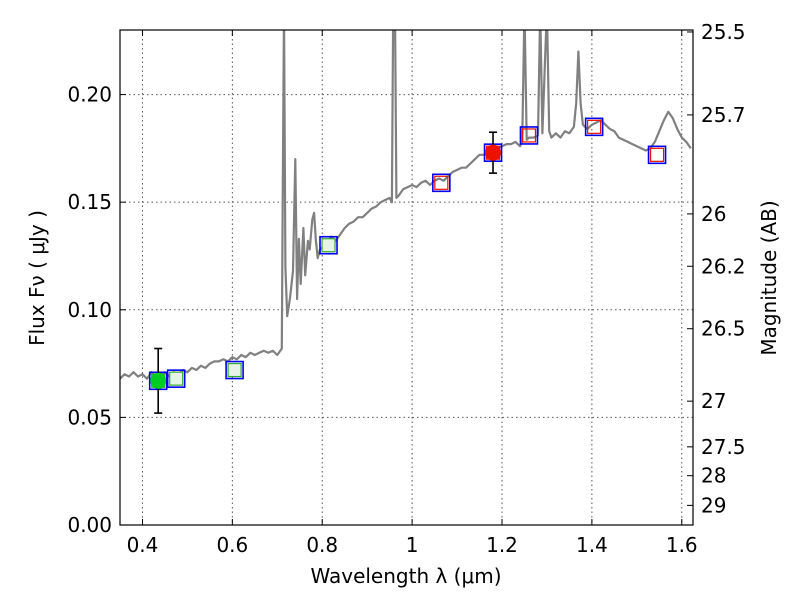 The width and height of the screenshot is (800, 600). What do you see at coordinates (412, 545) in the screenshot?
I see `x-tick-label: 1` at bounding box center [412, 545].